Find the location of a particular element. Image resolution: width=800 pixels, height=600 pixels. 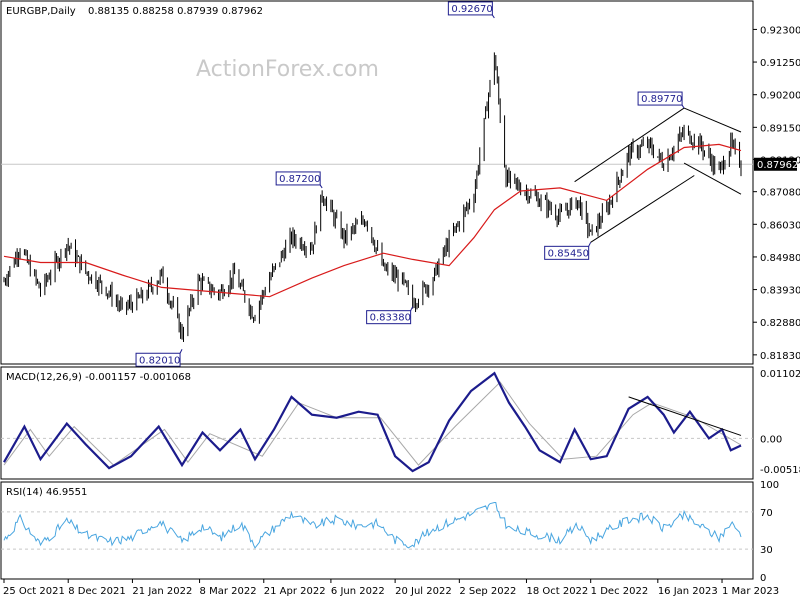

date-tick-label: 20 Jul 2022 is located at coordinates (423, 591).